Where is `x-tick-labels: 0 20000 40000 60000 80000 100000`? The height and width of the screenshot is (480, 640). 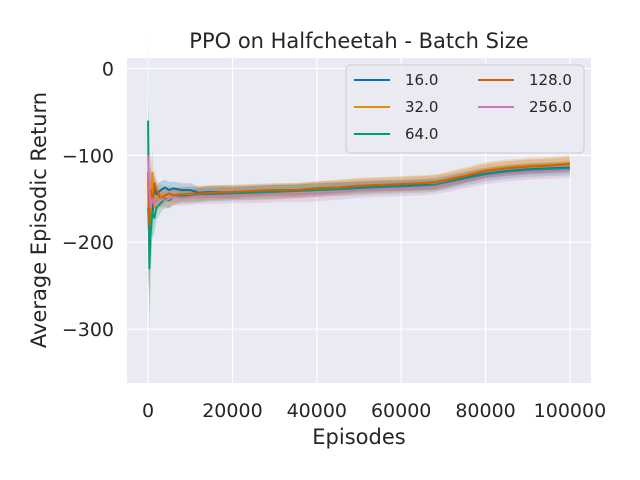 x-tick-labels: 0 20000 40000 60000 80000 100000 is located at coordinates (374, 411).